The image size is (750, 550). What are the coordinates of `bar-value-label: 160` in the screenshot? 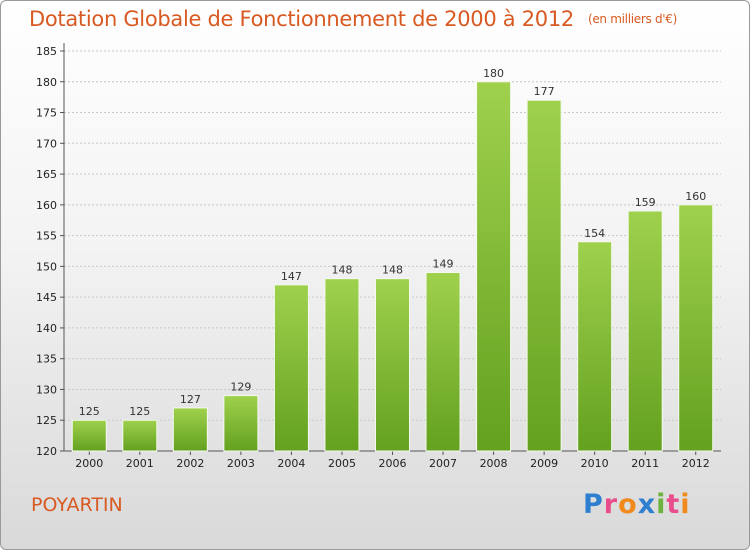 It's located at (695, 196).